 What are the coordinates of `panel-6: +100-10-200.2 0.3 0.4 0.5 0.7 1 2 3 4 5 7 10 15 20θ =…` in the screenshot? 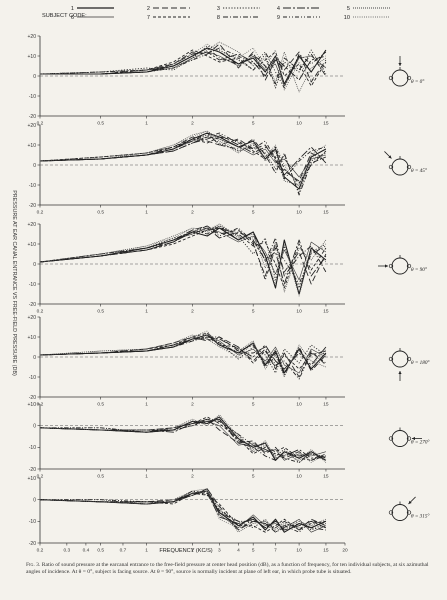 It's located at (229, 515).